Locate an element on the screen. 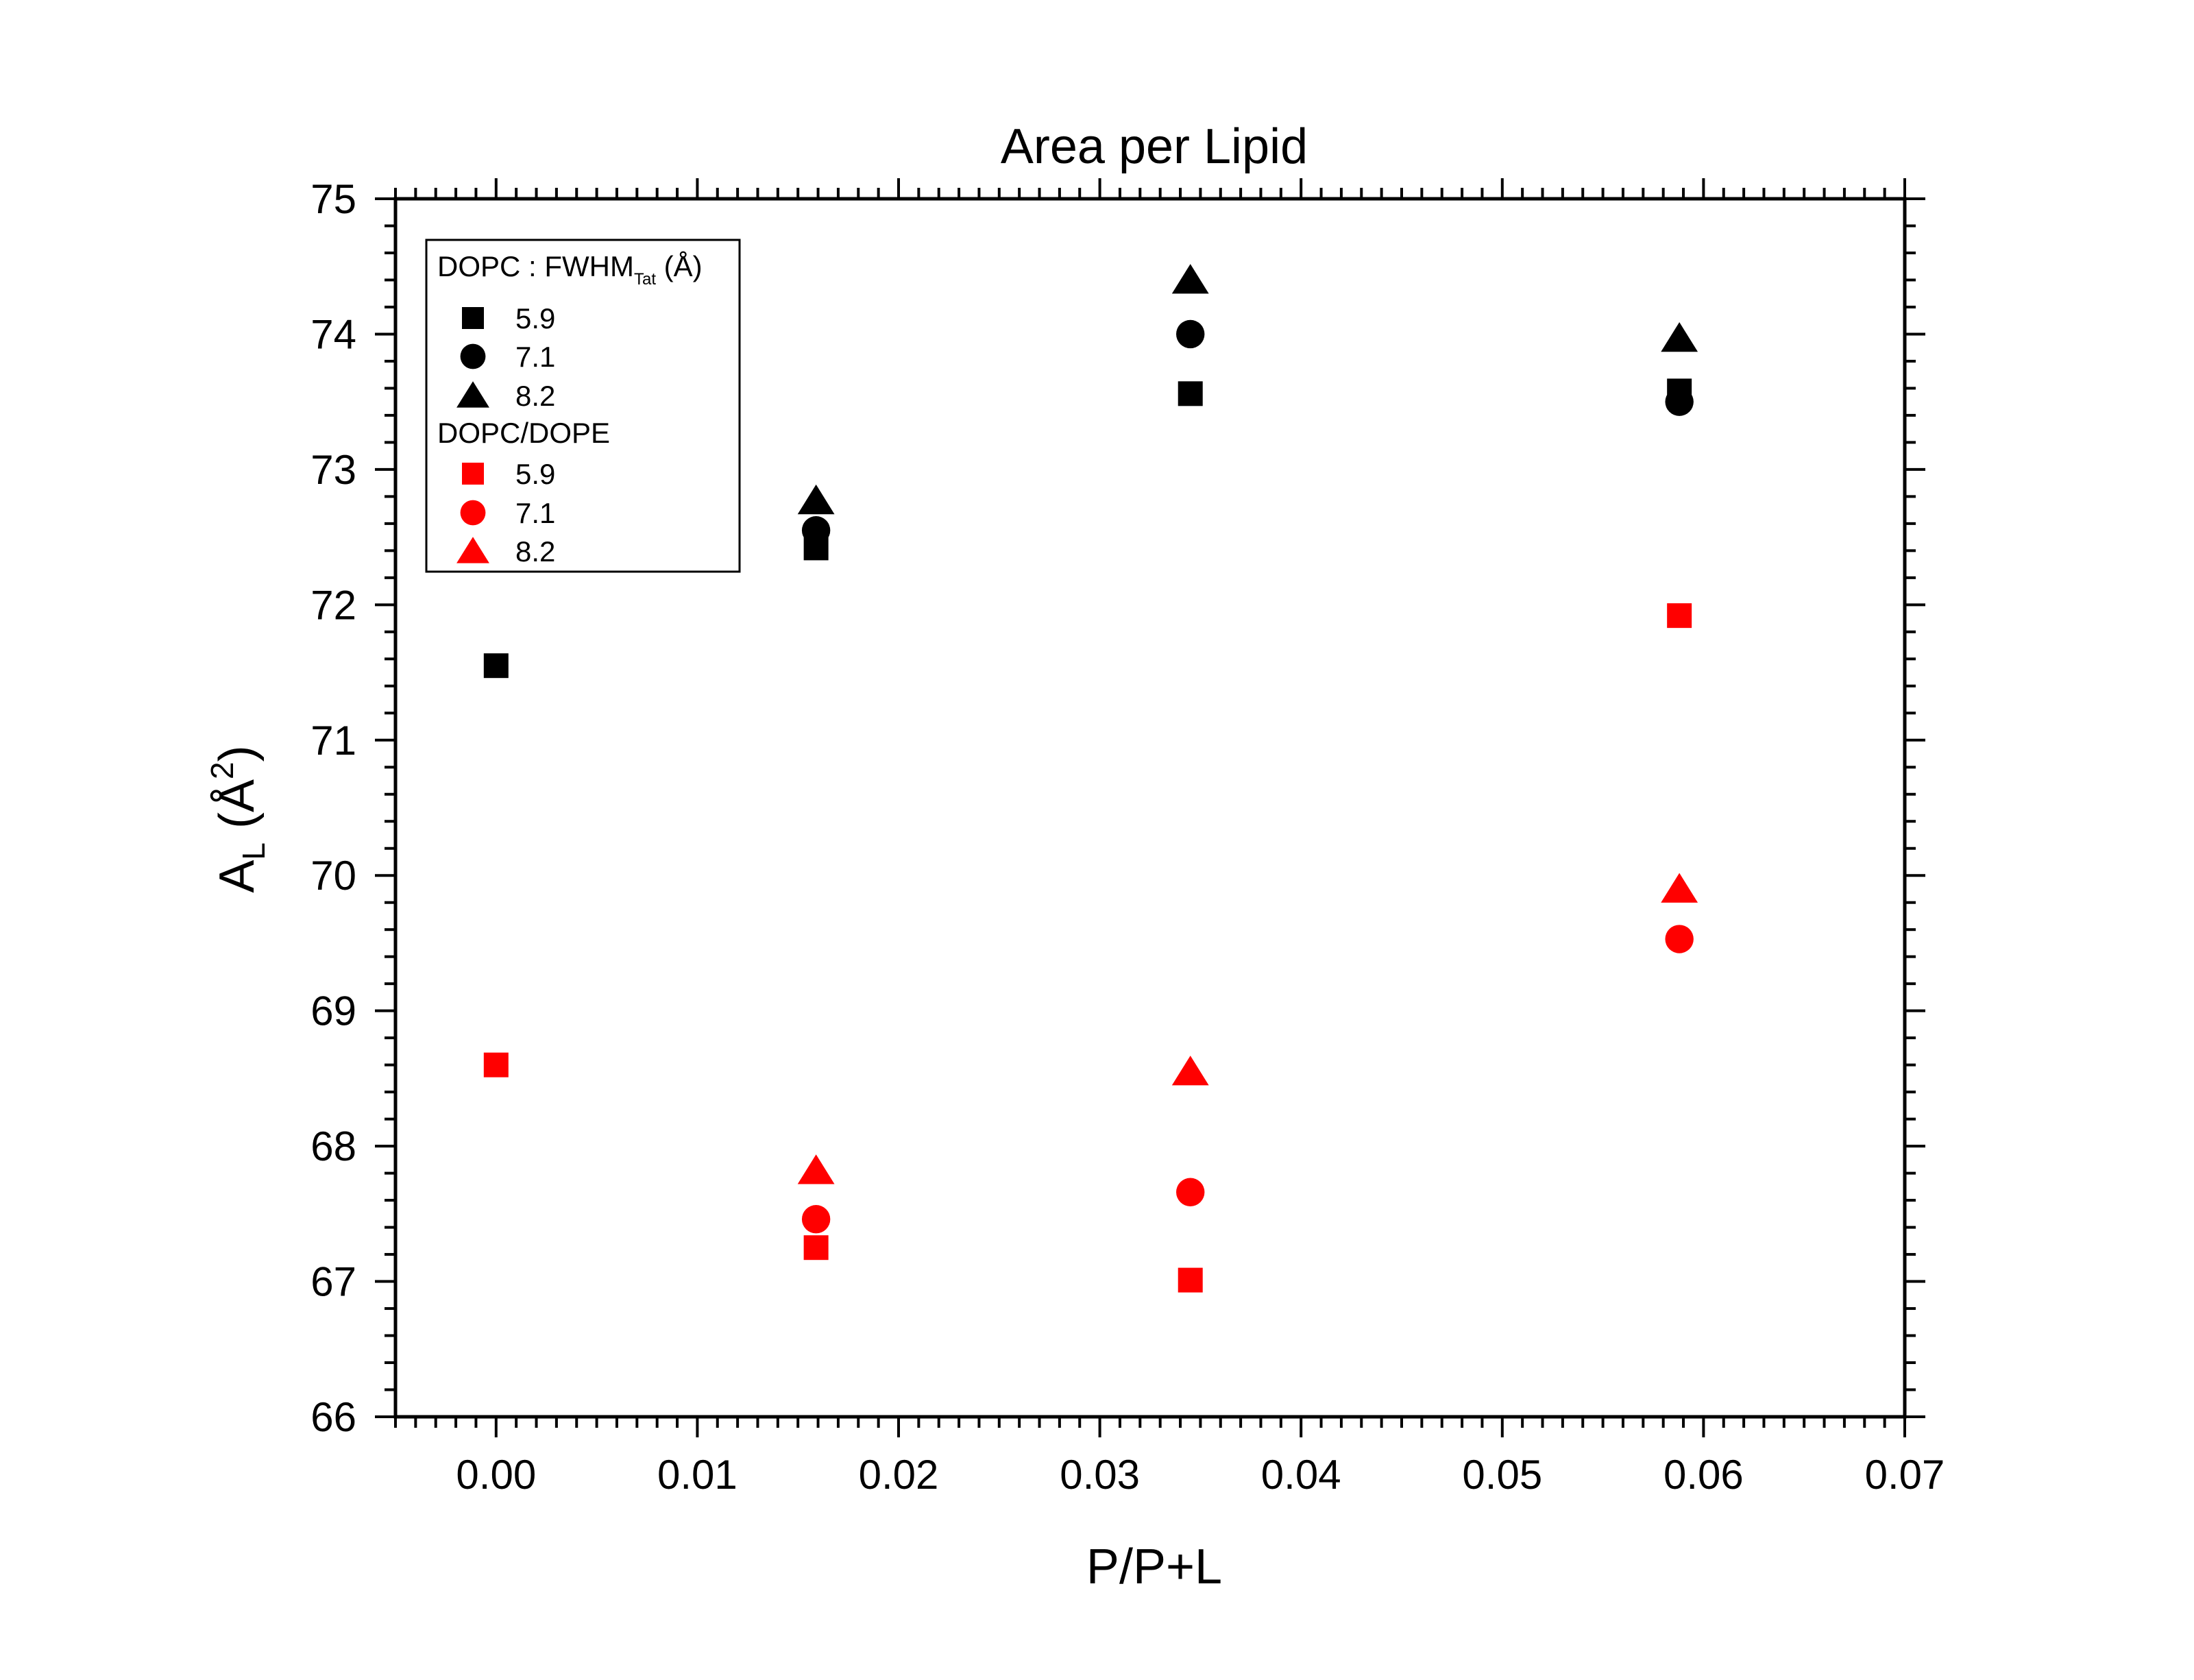 Image resolution: width=2194 pixels, height=1680 pixels. y-tick-label: 70 is located at coordinates (333, 876).